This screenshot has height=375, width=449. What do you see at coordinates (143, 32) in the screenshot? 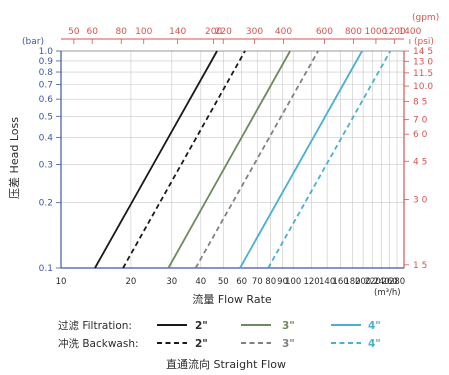
I see `top-tick-label: 100` at bounding box center [143, 32].